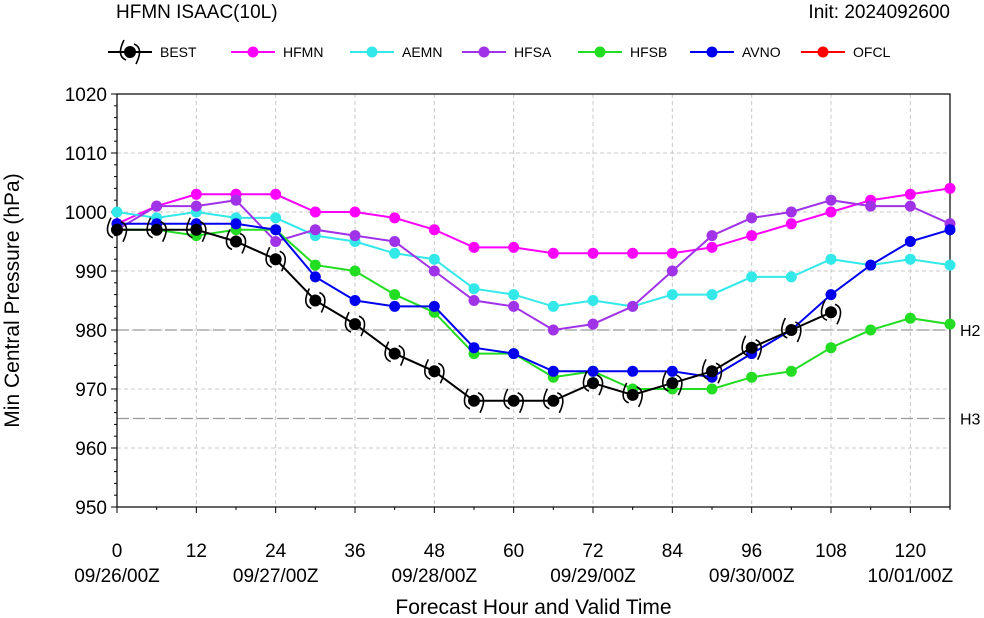 The image size is (984, 618). I want to click on x-tick-label: 96, so click(751, 551).